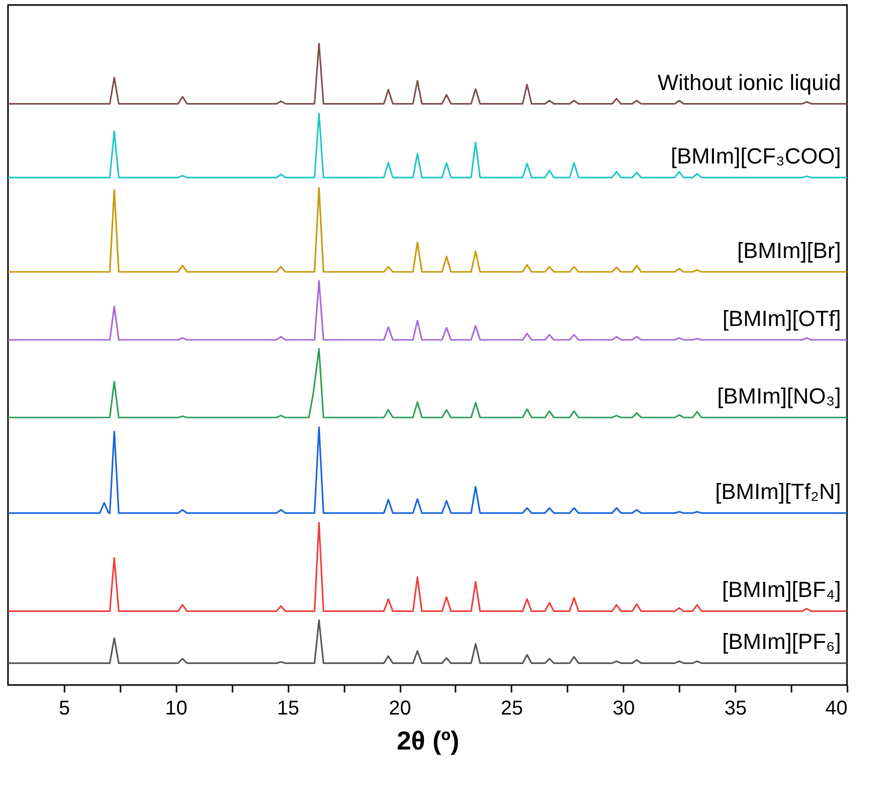 Image resolution: width=871 pixels, height=803 pixels. I want to click on series-label: [BMIm][PF₆], so click(781, 641).